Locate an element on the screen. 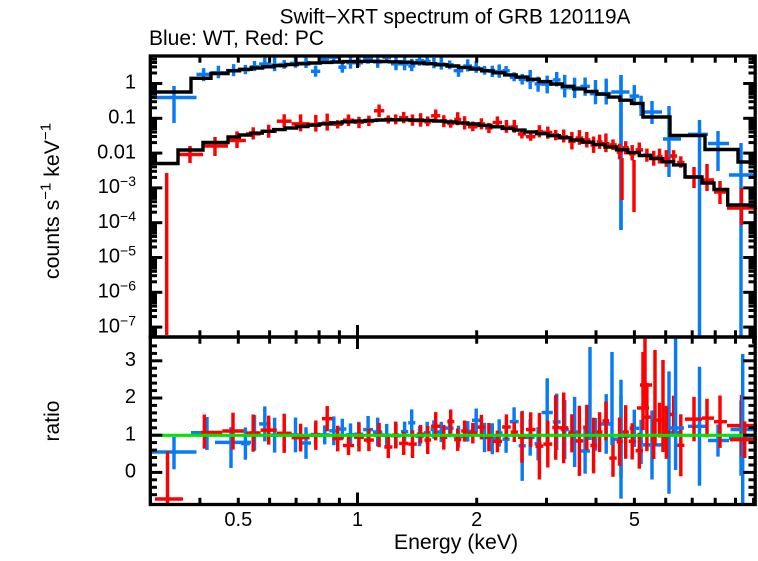 The image size is (758, 561). svg-text: counts s−1 keV−1 is located at coordinates (51, 201).